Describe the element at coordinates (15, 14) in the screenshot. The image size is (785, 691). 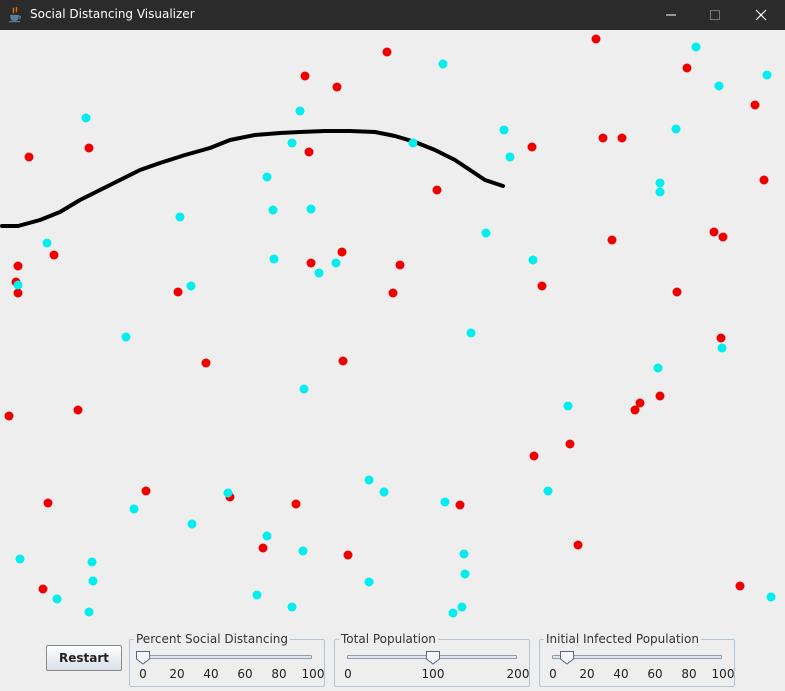
I see `java-cup-icon` at that location.